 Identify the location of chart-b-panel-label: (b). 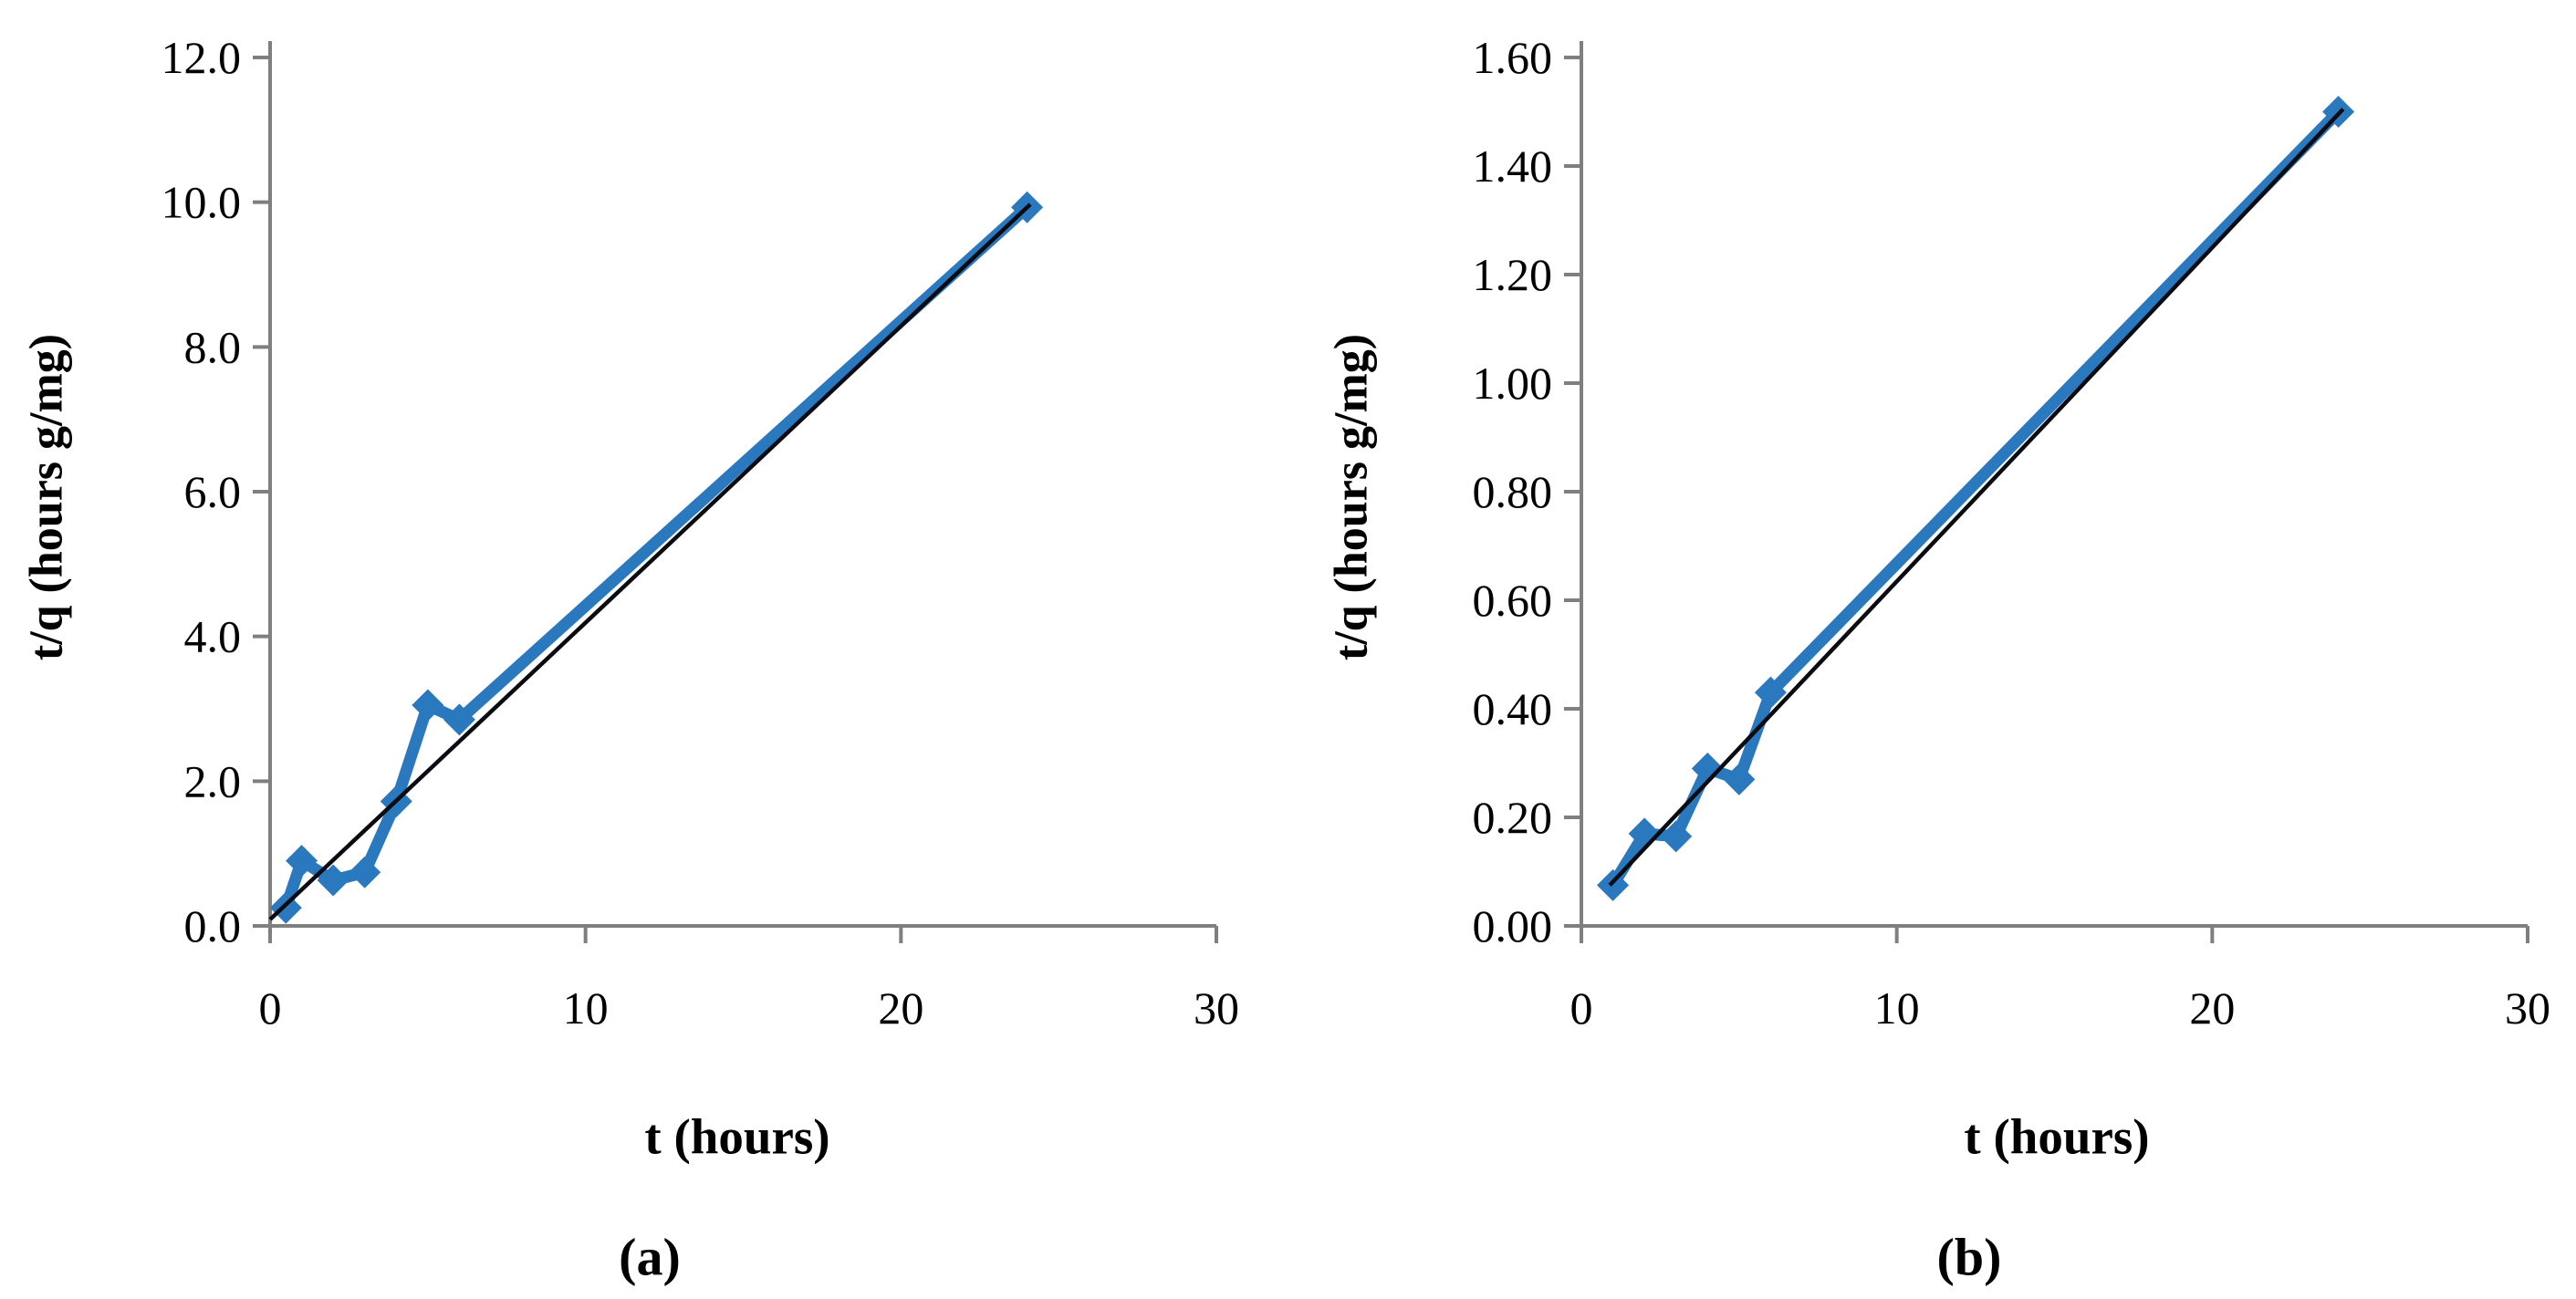
(1969, 1257).